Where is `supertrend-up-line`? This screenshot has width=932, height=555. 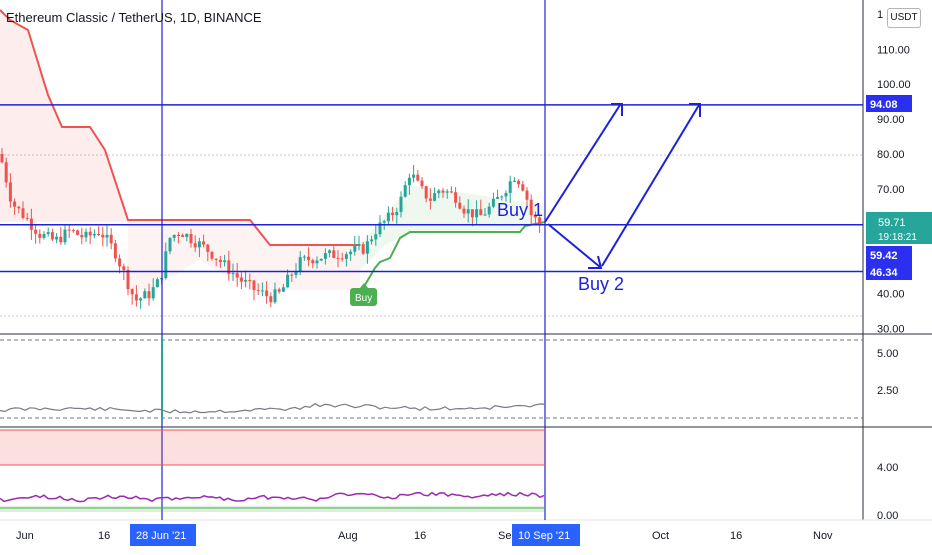 supertrend-up-line is located at coordinates (453, 256).